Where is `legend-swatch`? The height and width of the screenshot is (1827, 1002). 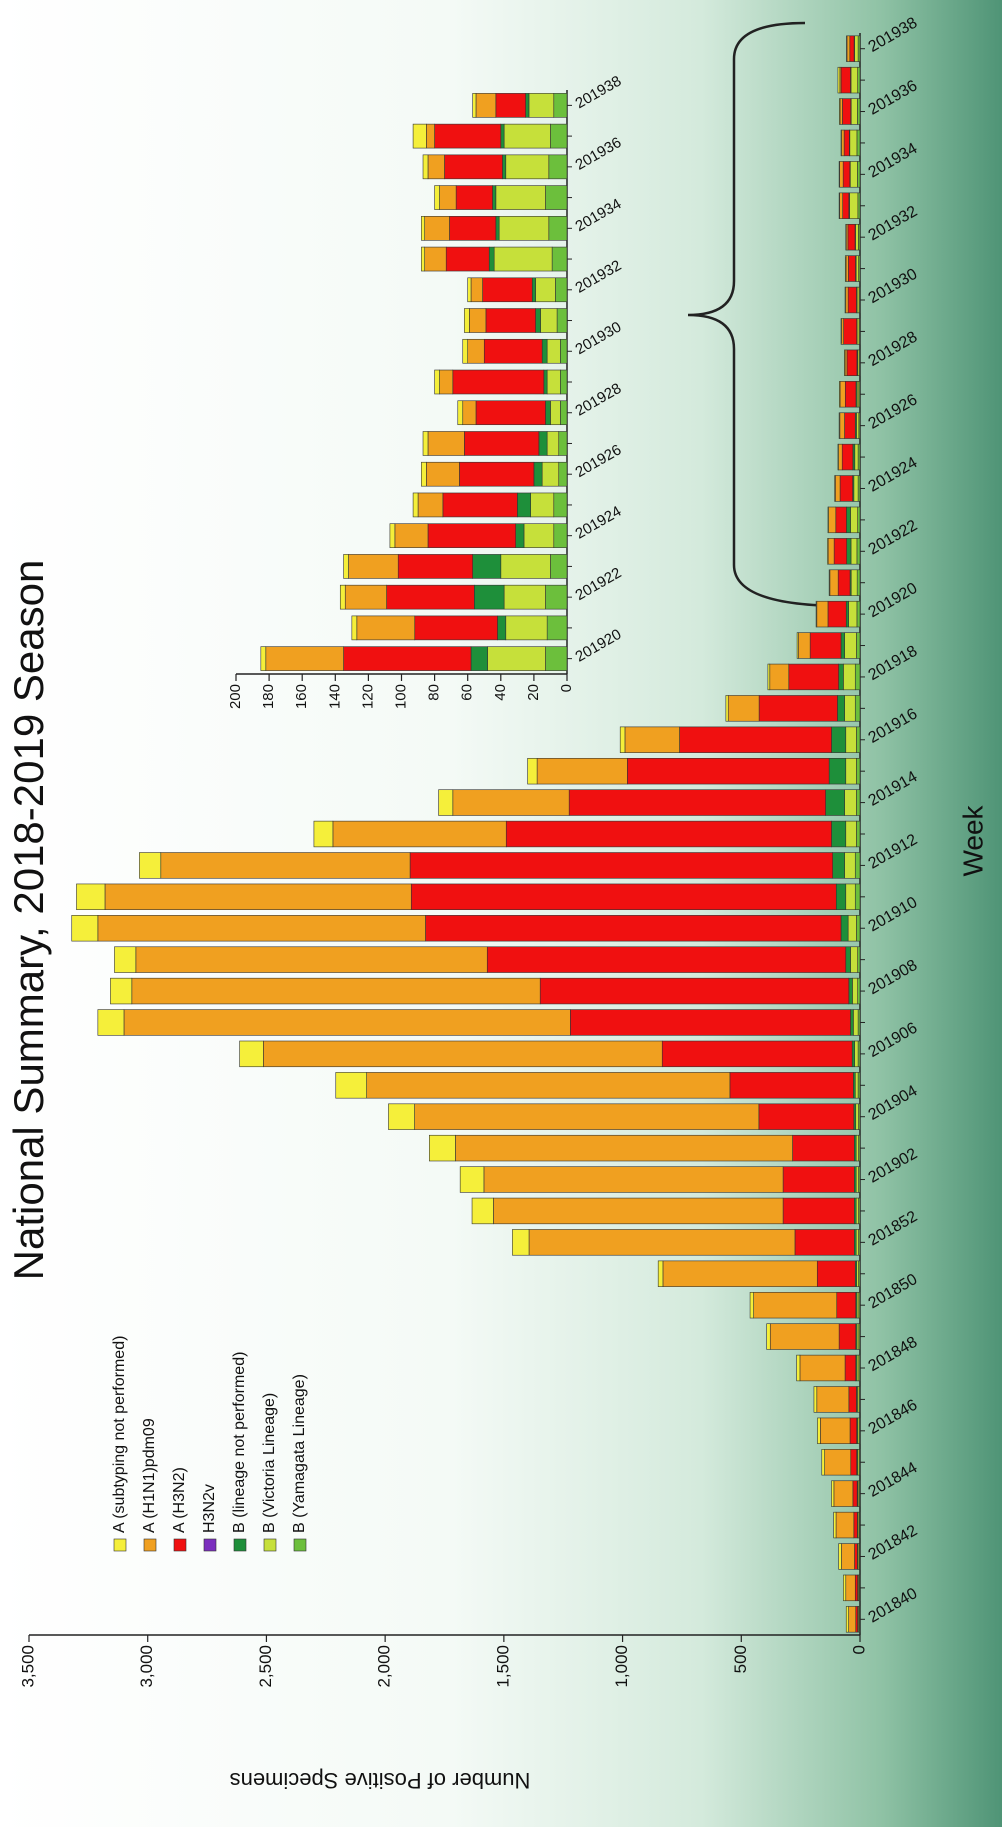 legend-swatch is located at coordinates (180, 1545).